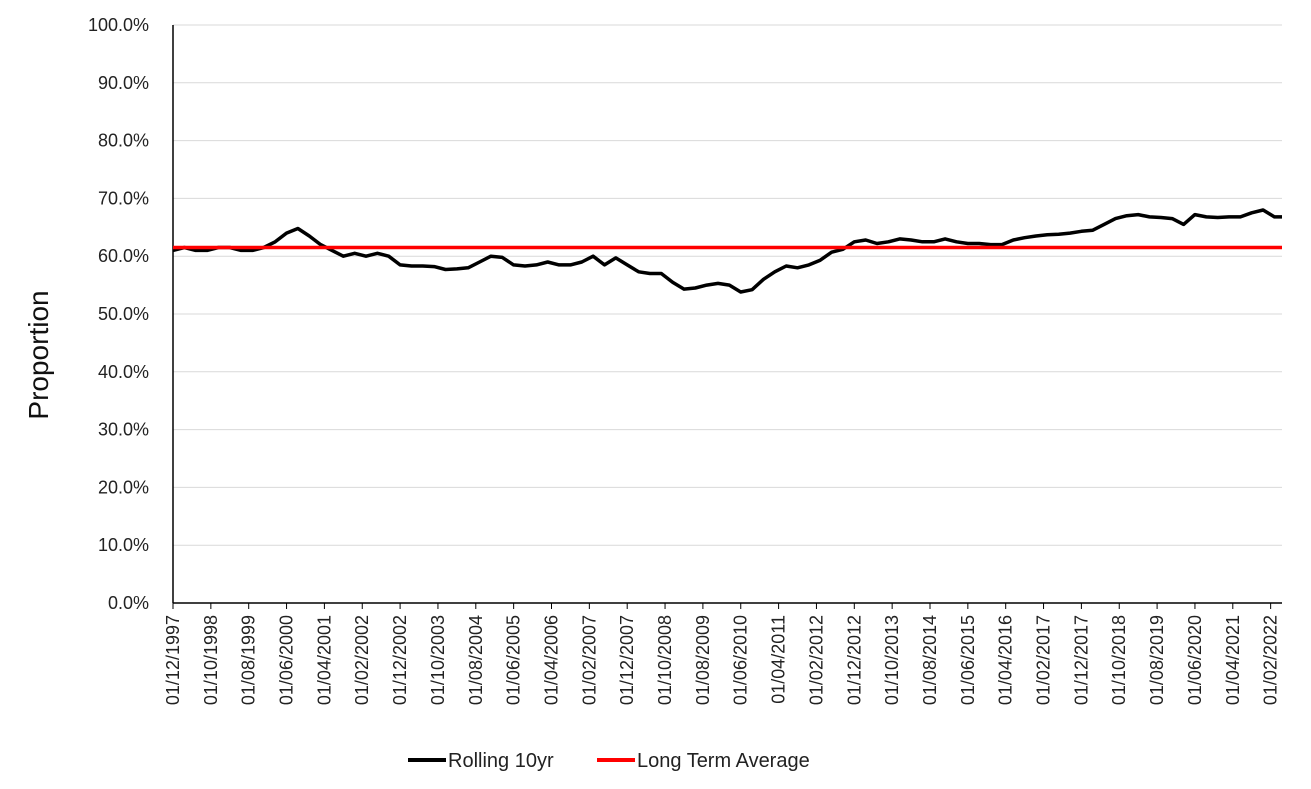  Describe the element at coordinates (476, 660) in the screenshot. I see `x-tick-label: 01/08/2004` at that location.